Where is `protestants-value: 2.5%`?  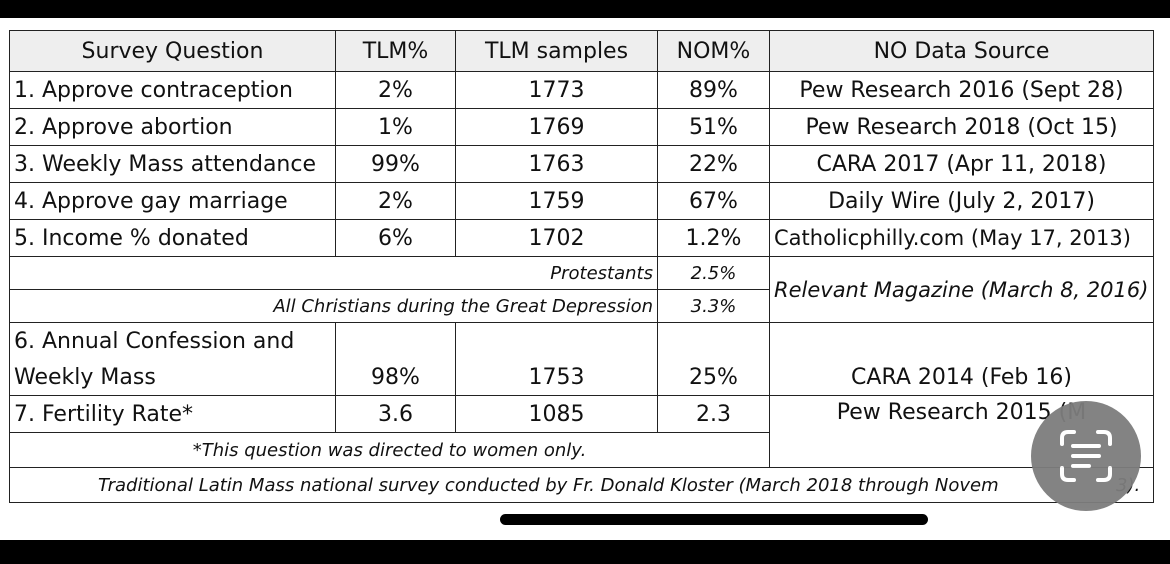
protestants-value: 2.5% is located at coordinates (713, 273).